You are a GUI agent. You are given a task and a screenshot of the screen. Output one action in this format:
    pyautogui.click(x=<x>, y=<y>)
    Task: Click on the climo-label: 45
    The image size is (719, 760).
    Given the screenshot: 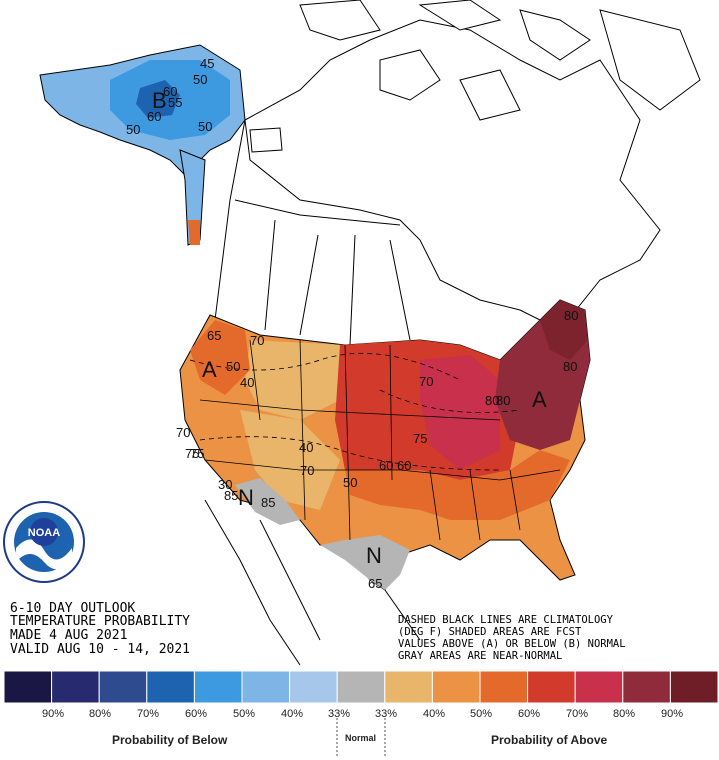 What is the action you would take?
    pyautogui.click(x=207, y=63)
    